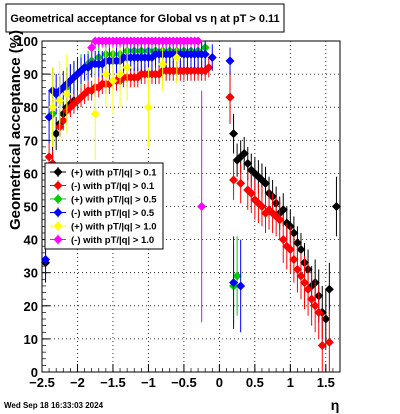 This screenshot has height=414, width=400. I want to click on legend-label: (-) with pT/|q| > 1.0, so click(112, 240).